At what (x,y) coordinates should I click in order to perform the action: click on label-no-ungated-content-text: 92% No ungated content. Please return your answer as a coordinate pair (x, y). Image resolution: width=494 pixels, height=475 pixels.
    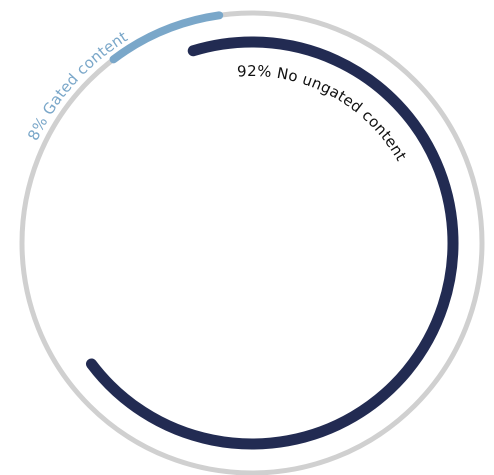
    Looking at the image, I should click on (324, 113).